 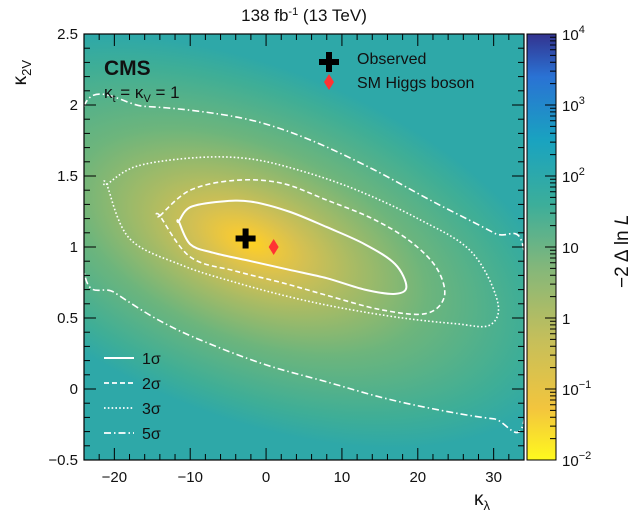 I want to click on x-axis-label: κλ, so click(x=482, y=501).